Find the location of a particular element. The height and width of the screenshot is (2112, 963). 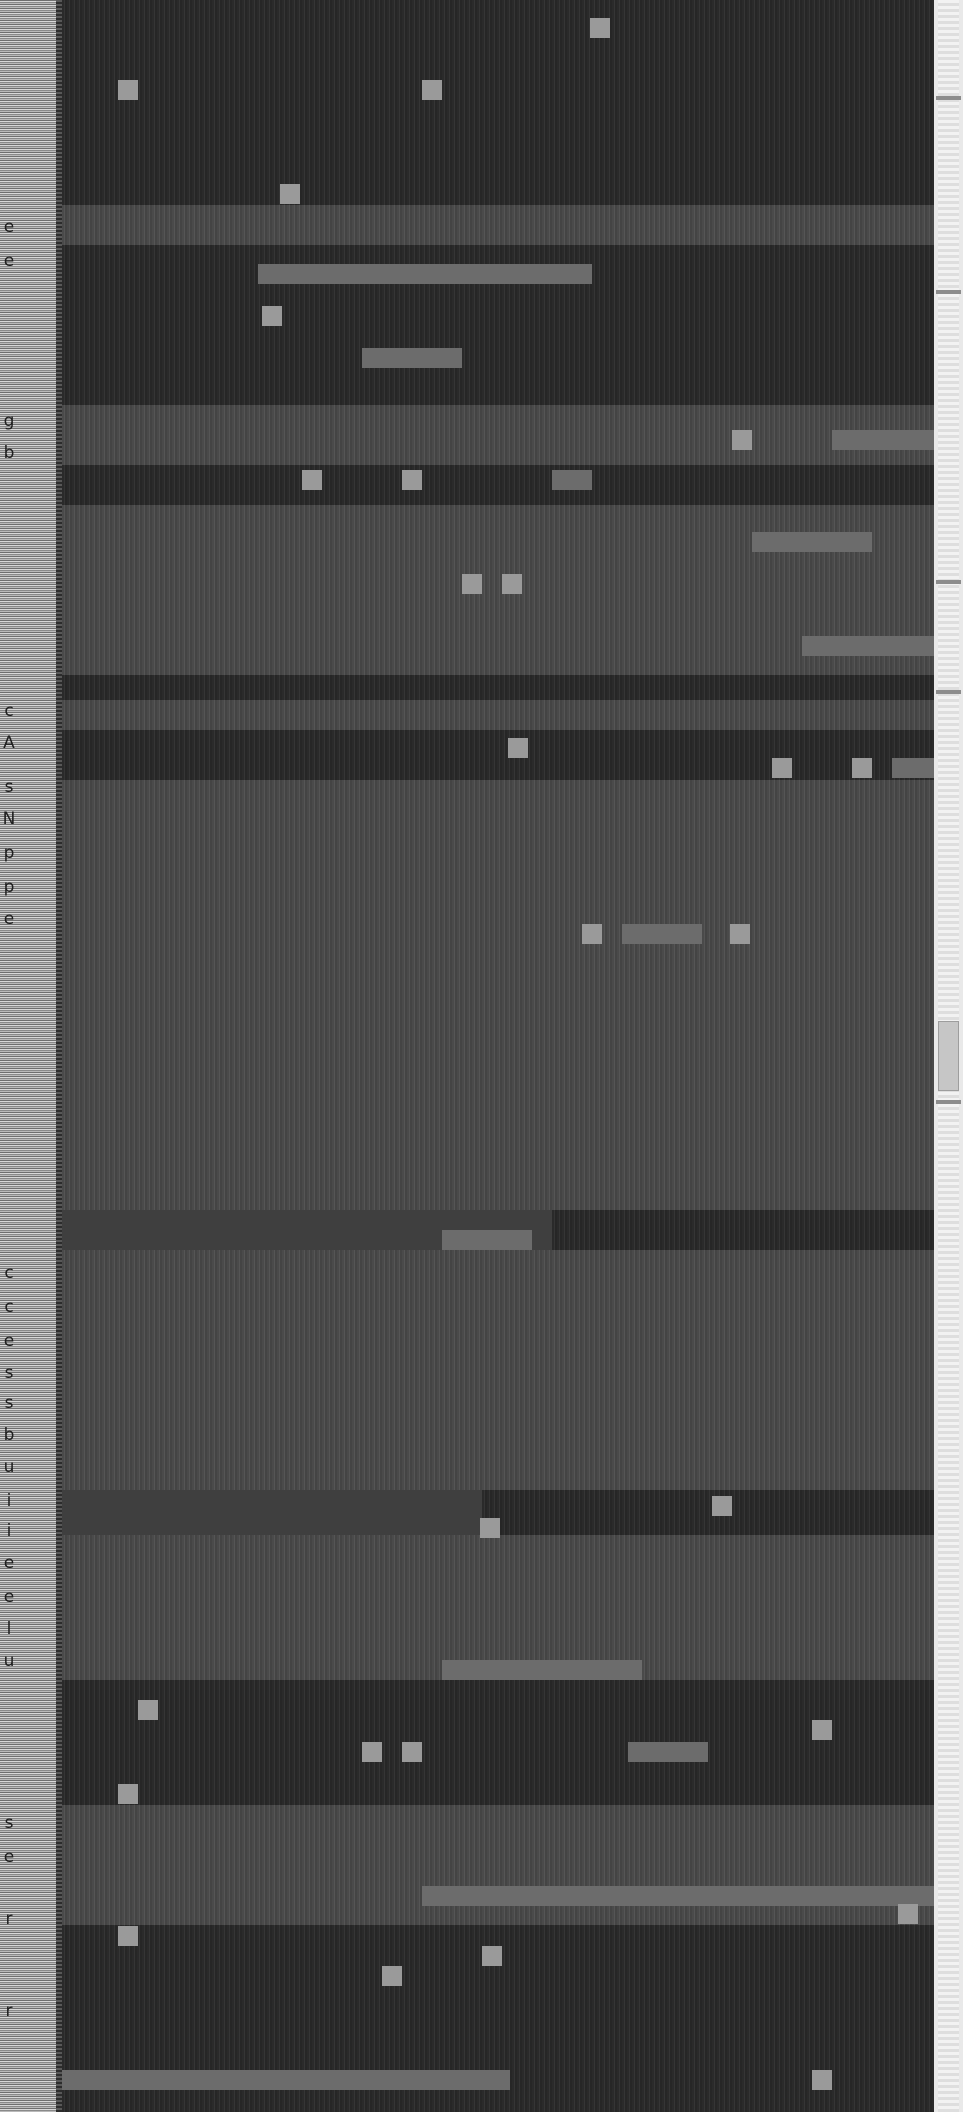

gutter-glyph: N is located at coordinates (9, 819).